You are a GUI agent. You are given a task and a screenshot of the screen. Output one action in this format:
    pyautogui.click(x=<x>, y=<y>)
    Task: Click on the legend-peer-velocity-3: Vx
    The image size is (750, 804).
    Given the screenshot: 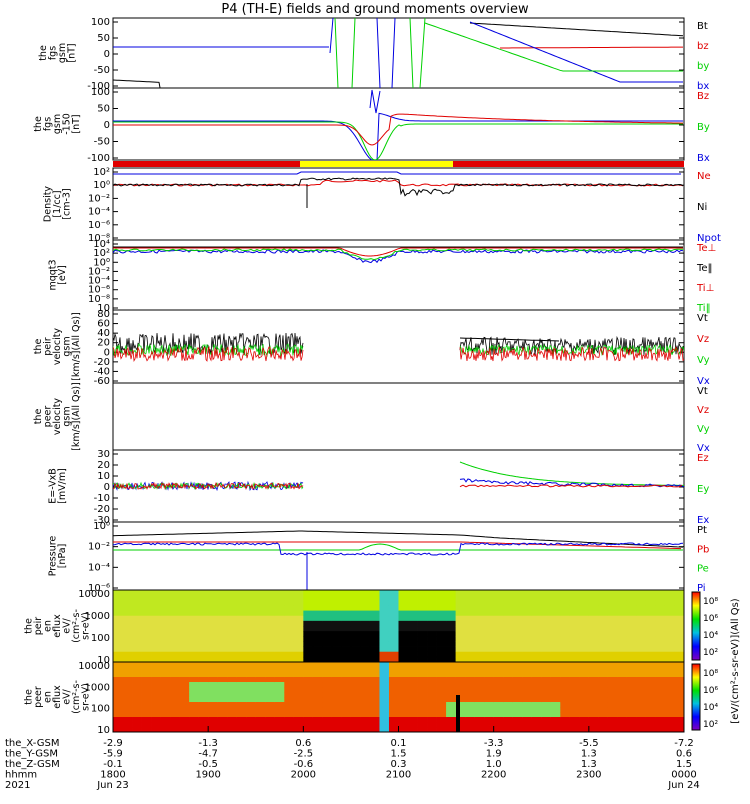 What is the action you would take?
    pyautogui.click(x=703, y=448)
    